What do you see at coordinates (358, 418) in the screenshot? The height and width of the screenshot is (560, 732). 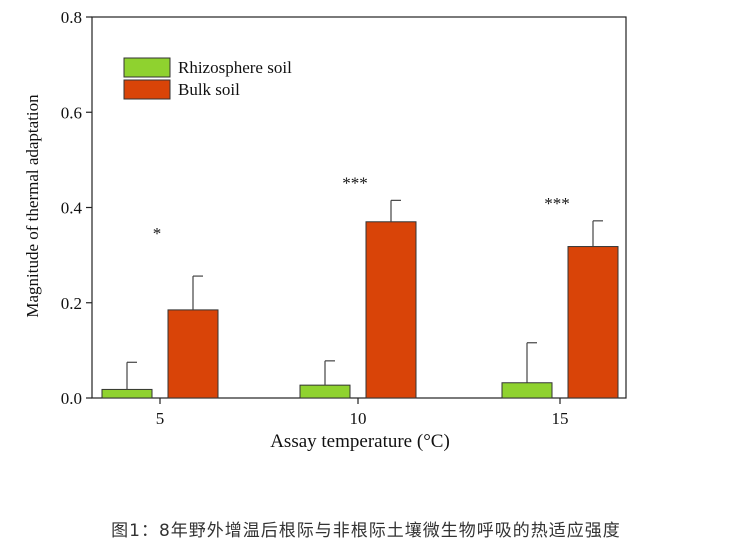 I see `x-tick-label: 10` at bounding box center [358, 418].